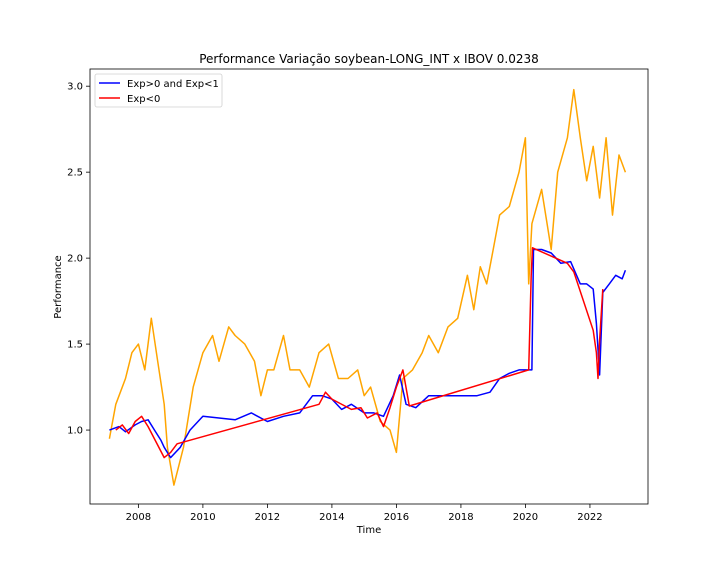 The height and width of the screenshot is (576, 720). Describe the element at coordinates (525, 517) in the screenshot. I see `x-tick-label: 2020` at that location.